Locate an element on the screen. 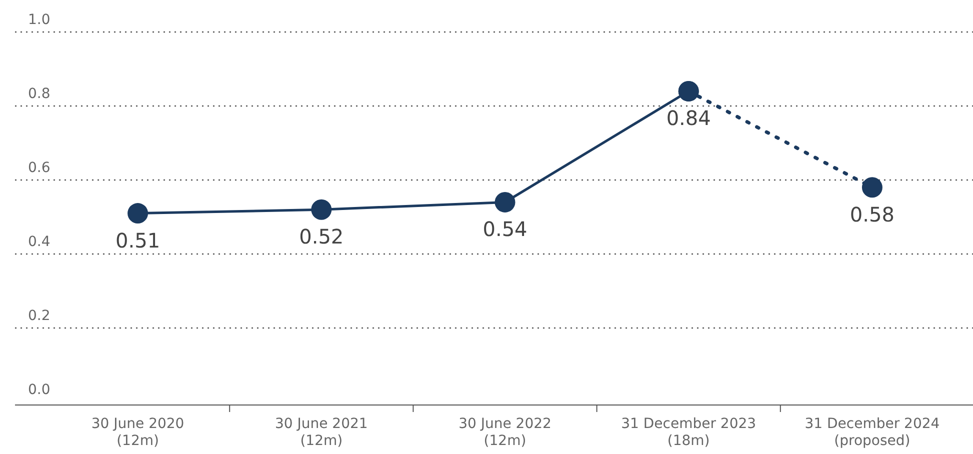 The height and width of the screenshot is (454, 973). data-label: 0.58 is located at coordinates (872, 214).